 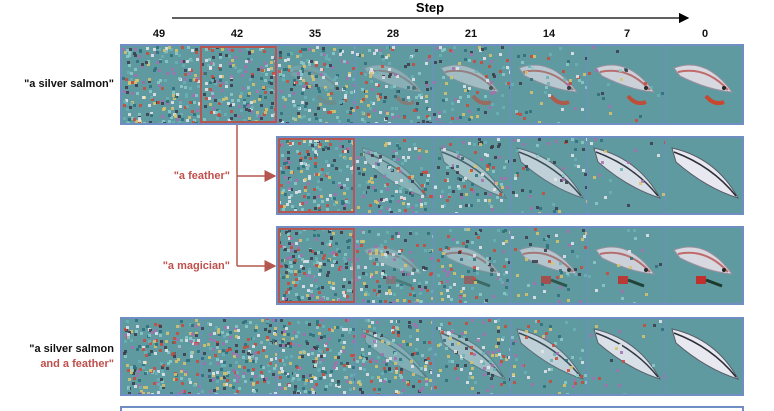 I want to click on step-tick: 42, so click(x=237, y=34).